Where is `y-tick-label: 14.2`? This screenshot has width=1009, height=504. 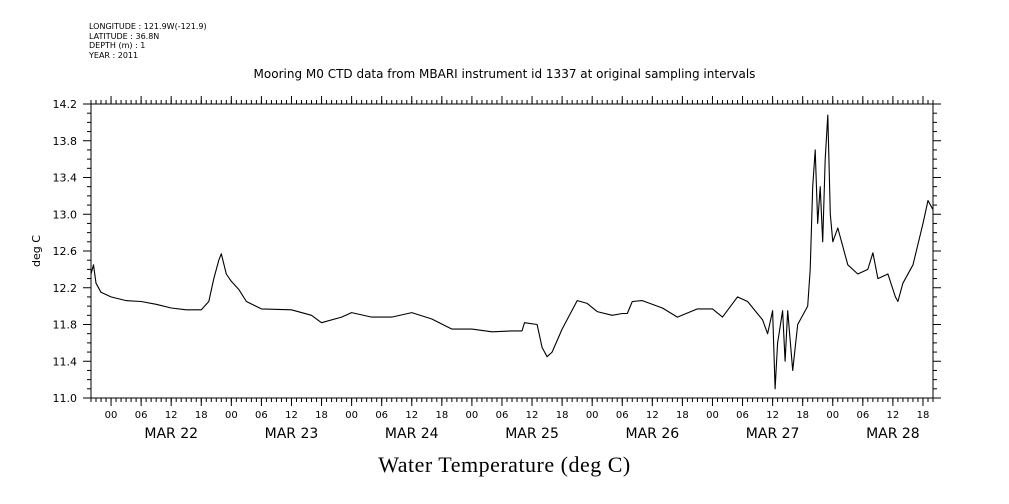 y-tick-label: 14.2 is located at coordinates (65, 104).